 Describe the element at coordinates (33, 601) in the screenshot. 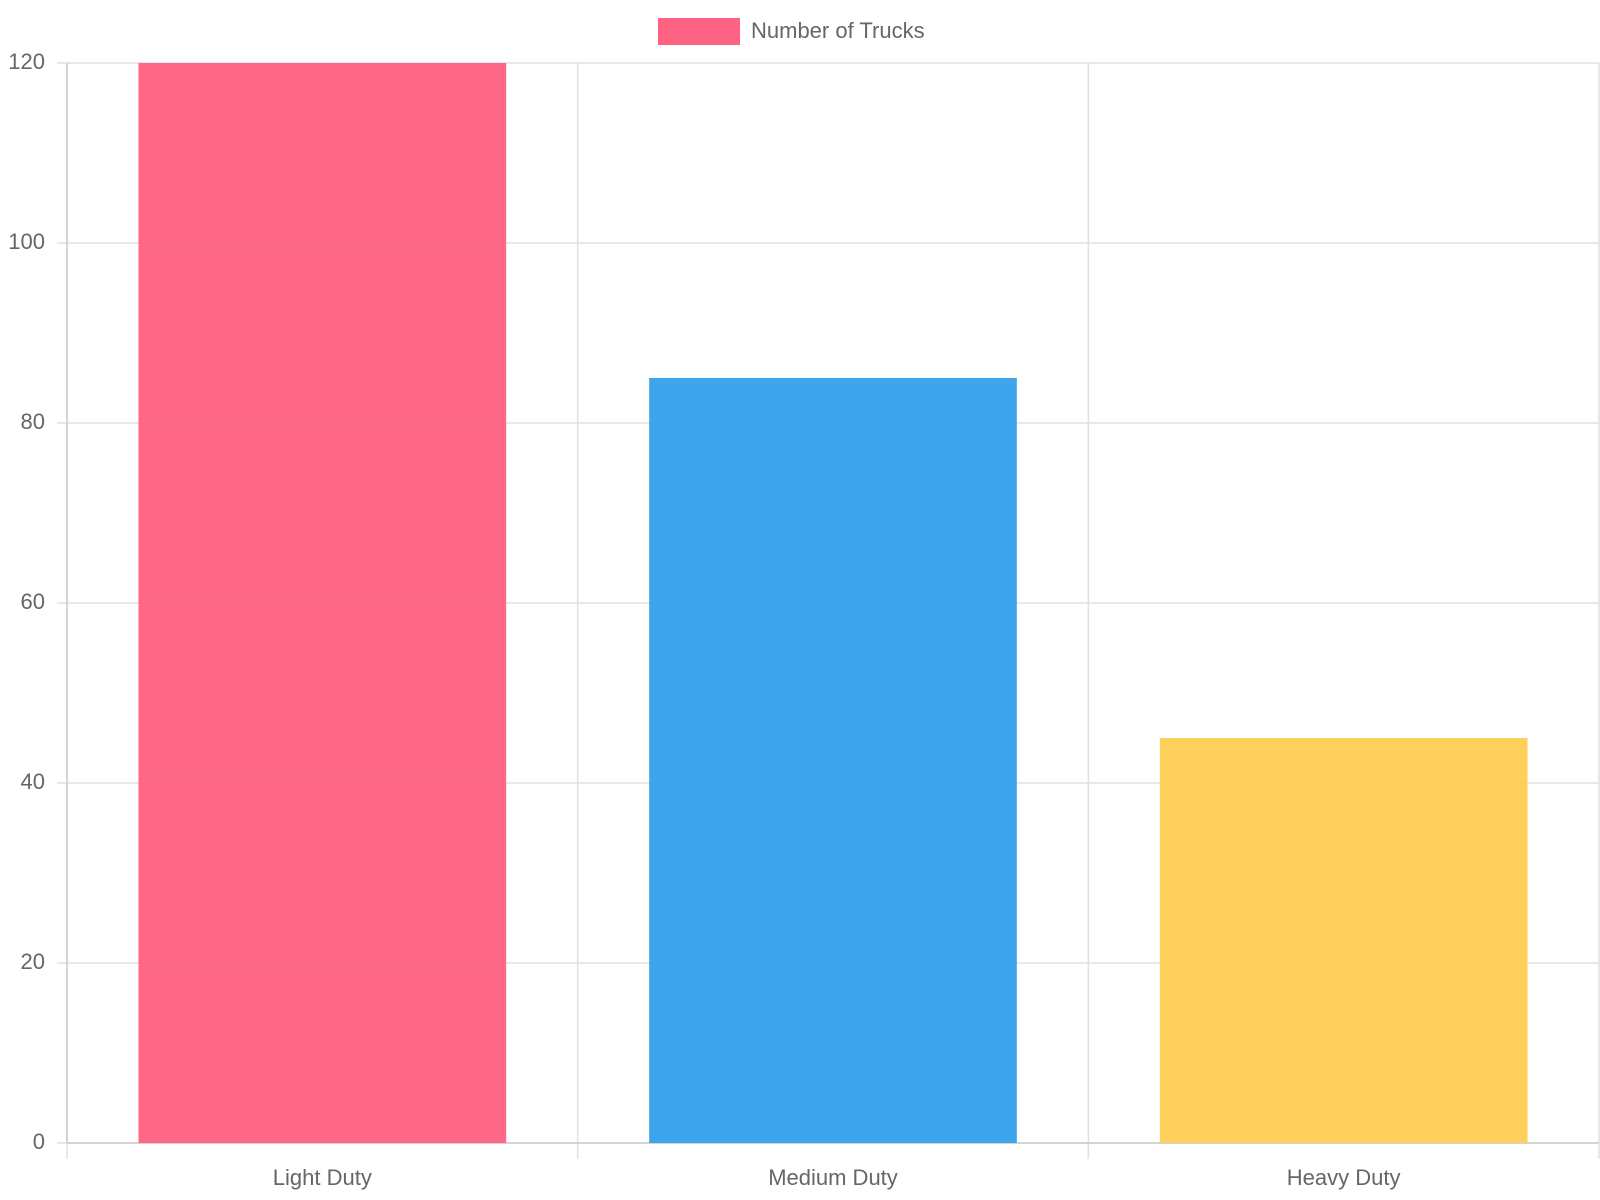

I see `y-tick-label: 60` at that location.